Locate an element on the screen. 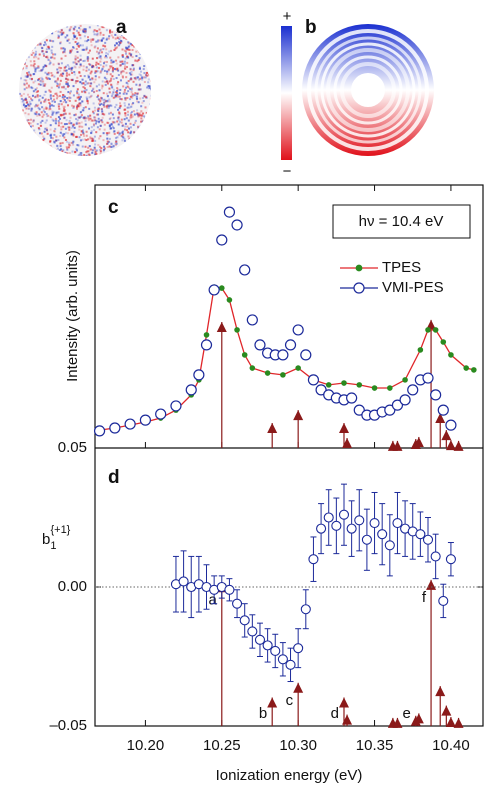 Image resolution: width=485 pixels, height=797 pixels. ring-gap is located at coordinates (368, 90).